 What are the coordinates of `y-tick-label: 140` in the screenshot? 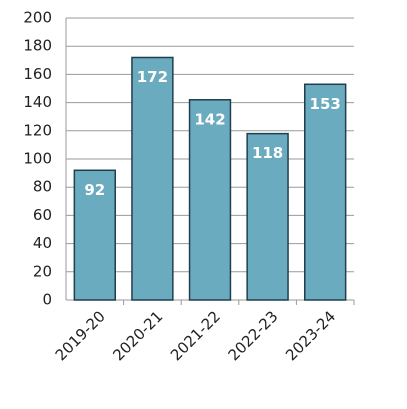 It's located at (37, 102).